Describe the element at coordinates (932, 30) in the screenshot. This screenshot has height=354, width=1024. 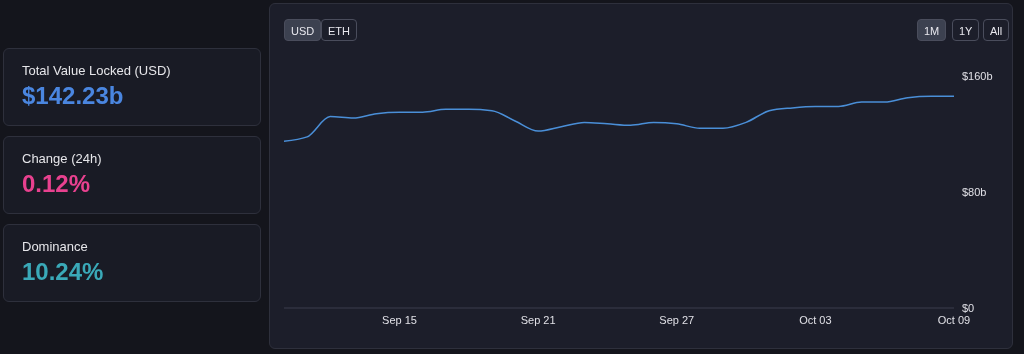
I see `toggle-button: 1M` at that location.